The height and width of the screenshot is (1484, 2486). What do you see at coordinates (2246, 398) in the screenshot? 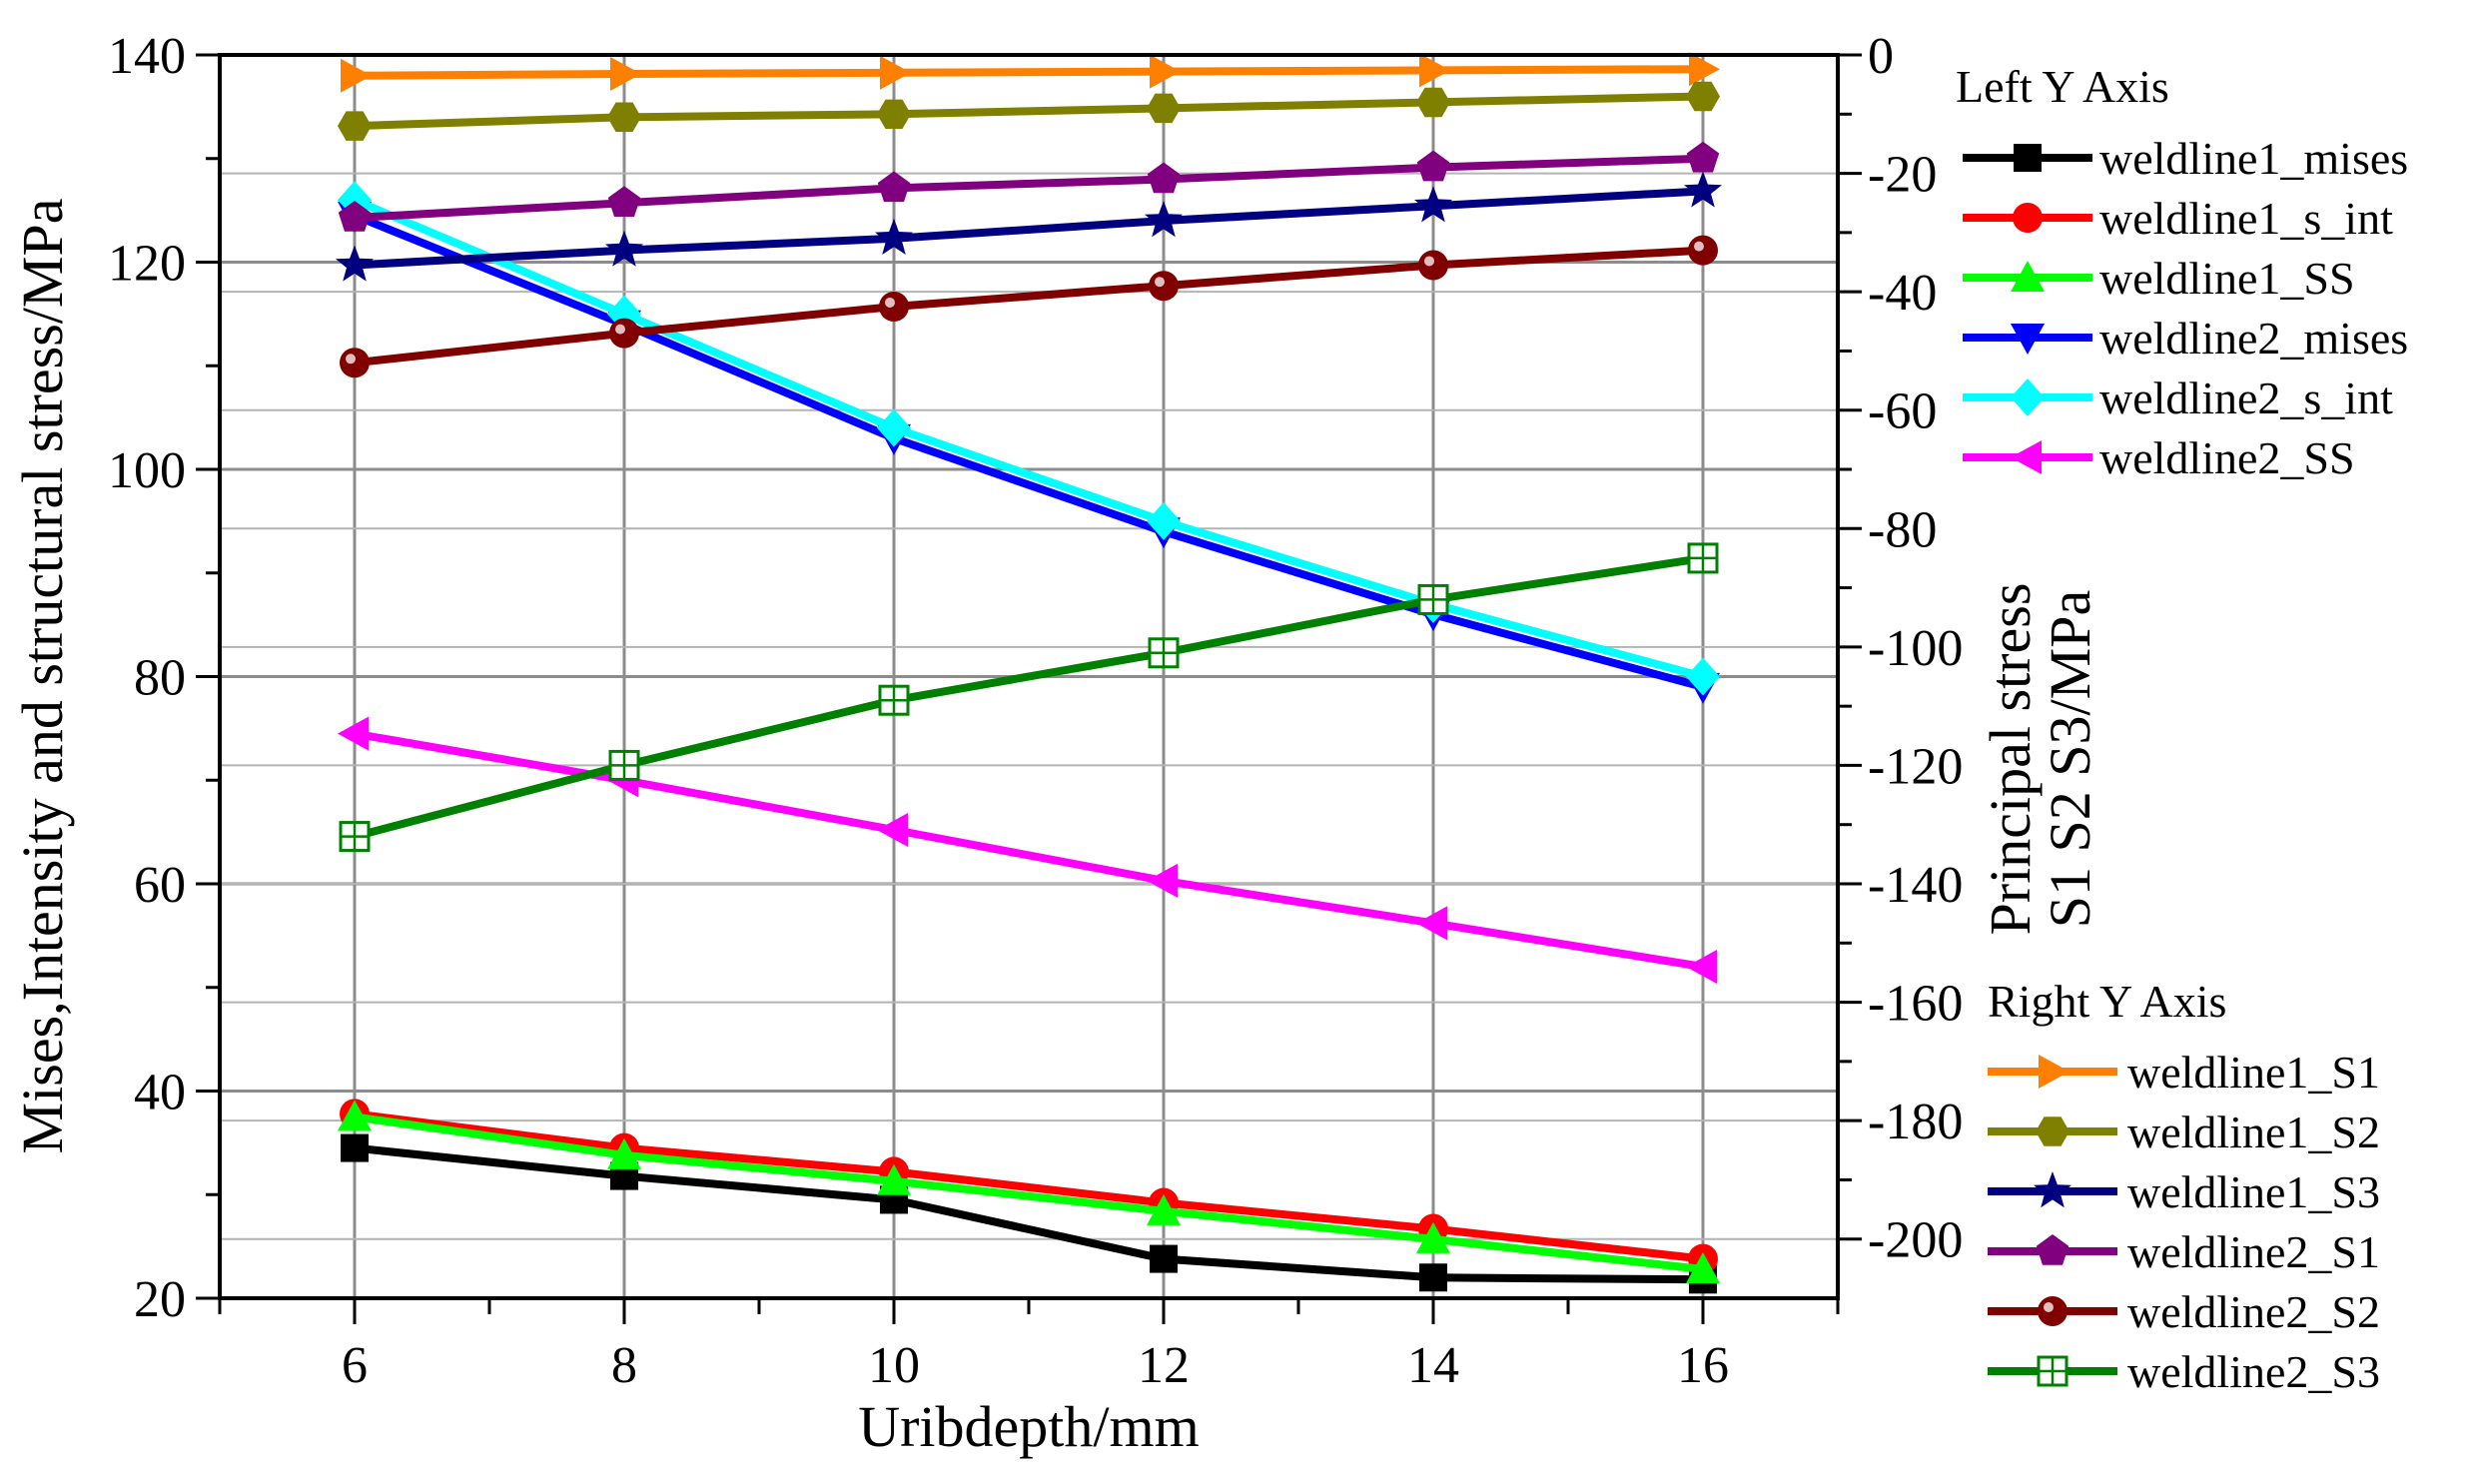
I see `legend-entry-weldline2-s-int-label: weldline2_s_int` at bounding box center [2246, 398].